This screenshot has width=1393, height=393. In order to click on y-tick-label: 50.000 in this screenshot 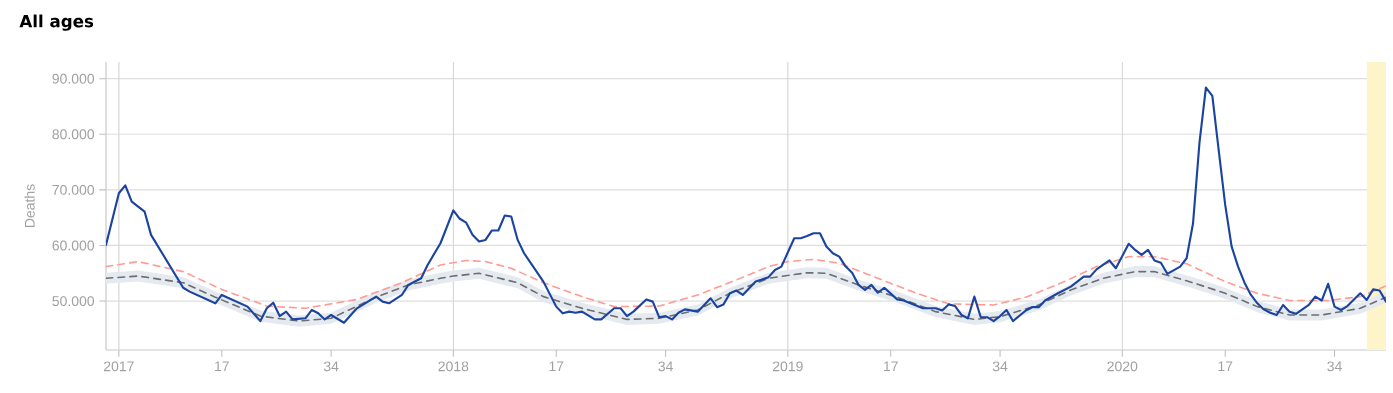, I will do `click(73, 301)`.